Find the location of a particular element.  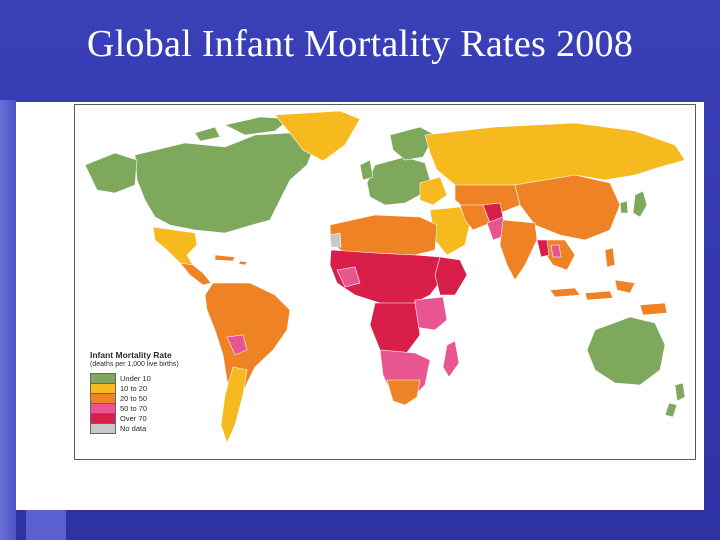

region-bolivia is located at coordinates (237, 345).